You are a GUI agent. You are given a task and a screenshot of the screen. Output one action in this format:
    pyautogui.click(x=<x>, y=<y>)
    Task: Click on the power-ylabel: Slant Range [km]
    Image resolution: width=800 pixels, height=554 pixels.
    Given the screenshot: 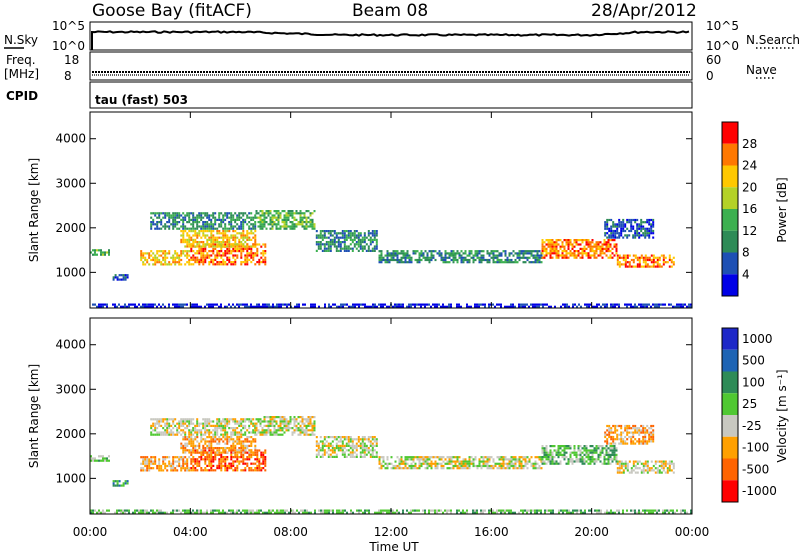 What is the action you would take?
    pyautogui.click(x=34, y=210)
    